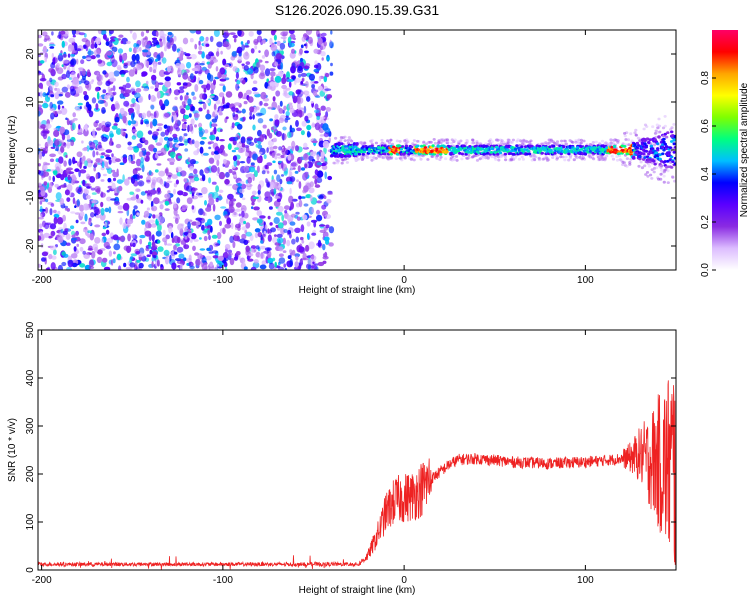 This screenshot has width=750, height=600. Describe the element at coordinates (30, 245) in the screenshot. I see `y-tick-label: -20` at that location.